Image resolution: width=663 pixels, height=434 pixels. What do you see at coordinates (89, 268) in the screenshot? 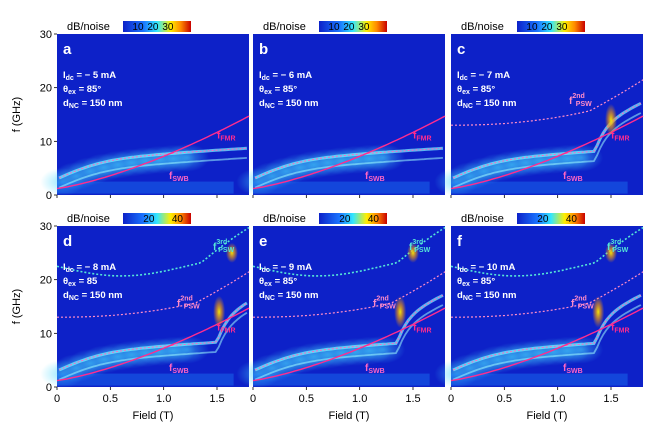
I see `param-text: Idc = − 8 mA` at bounding box center [89, 268].